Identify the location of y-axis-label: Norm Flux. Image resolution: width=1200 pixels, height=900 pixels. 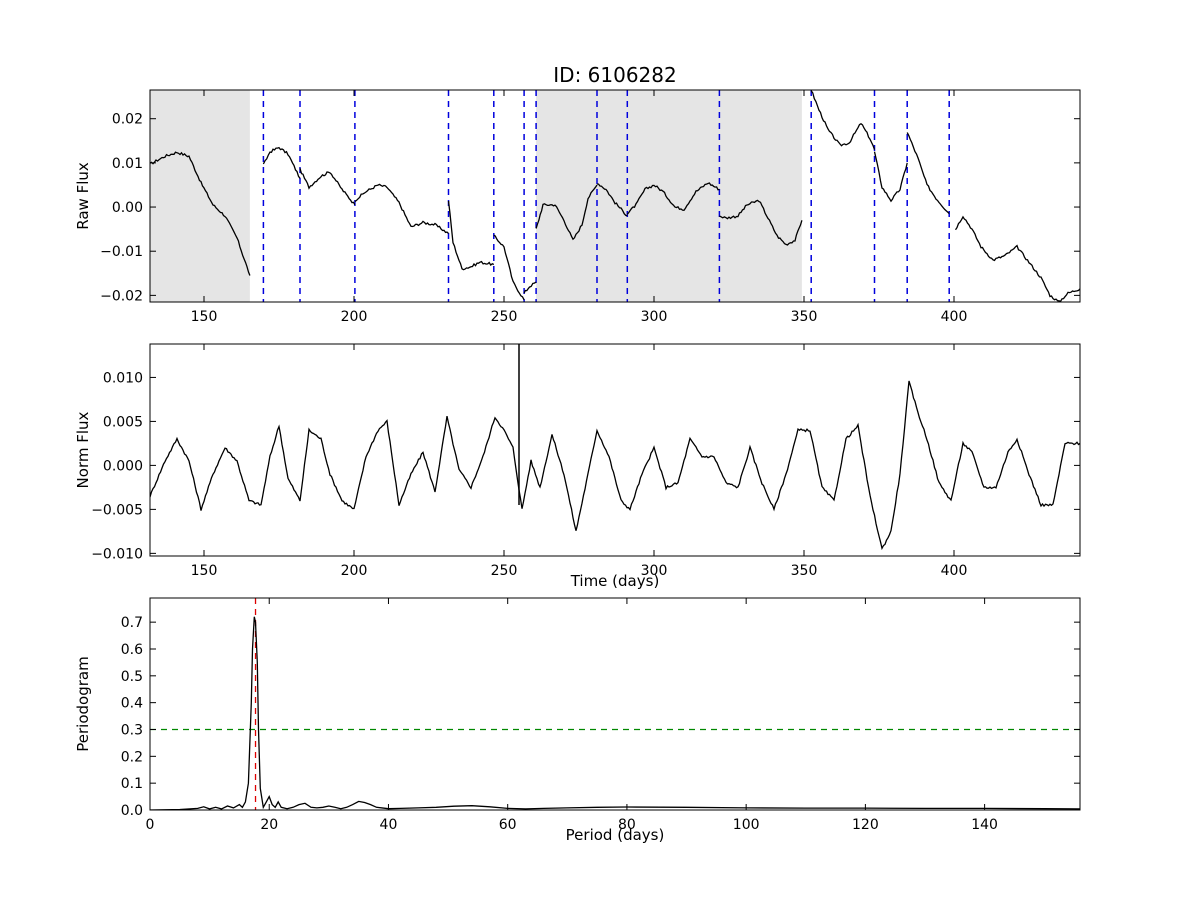
(83, 449).